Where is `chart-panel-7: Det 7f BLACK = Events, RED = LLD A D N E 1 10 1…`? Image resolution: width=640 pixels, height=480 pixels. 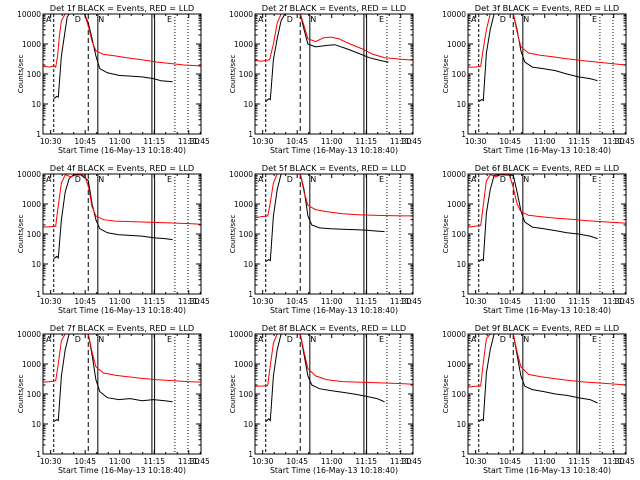
chart-panel-7: Det 7f BLACK = Events, RED = LLD A D N E 1 10 1… is located at coordinates (113, 399).